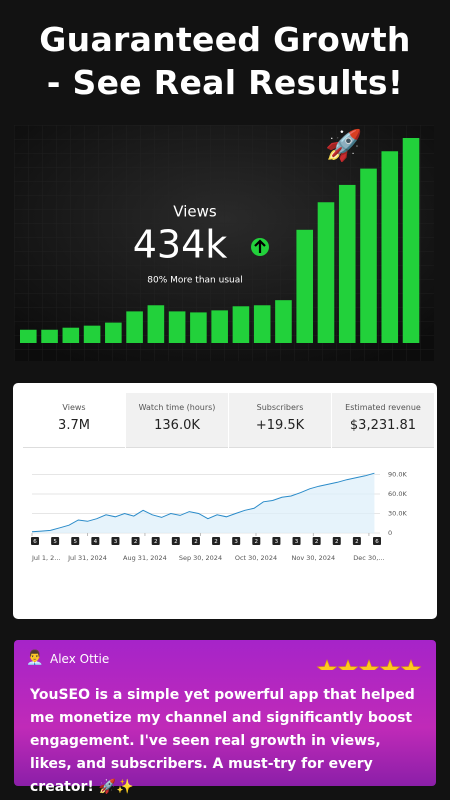 Image resolution: width=450 pixels, height=800 pixels. Describe the element at coordinates (35, 658) in the screenshot. I see `avatar-icon: 👨‍💼` at that location.